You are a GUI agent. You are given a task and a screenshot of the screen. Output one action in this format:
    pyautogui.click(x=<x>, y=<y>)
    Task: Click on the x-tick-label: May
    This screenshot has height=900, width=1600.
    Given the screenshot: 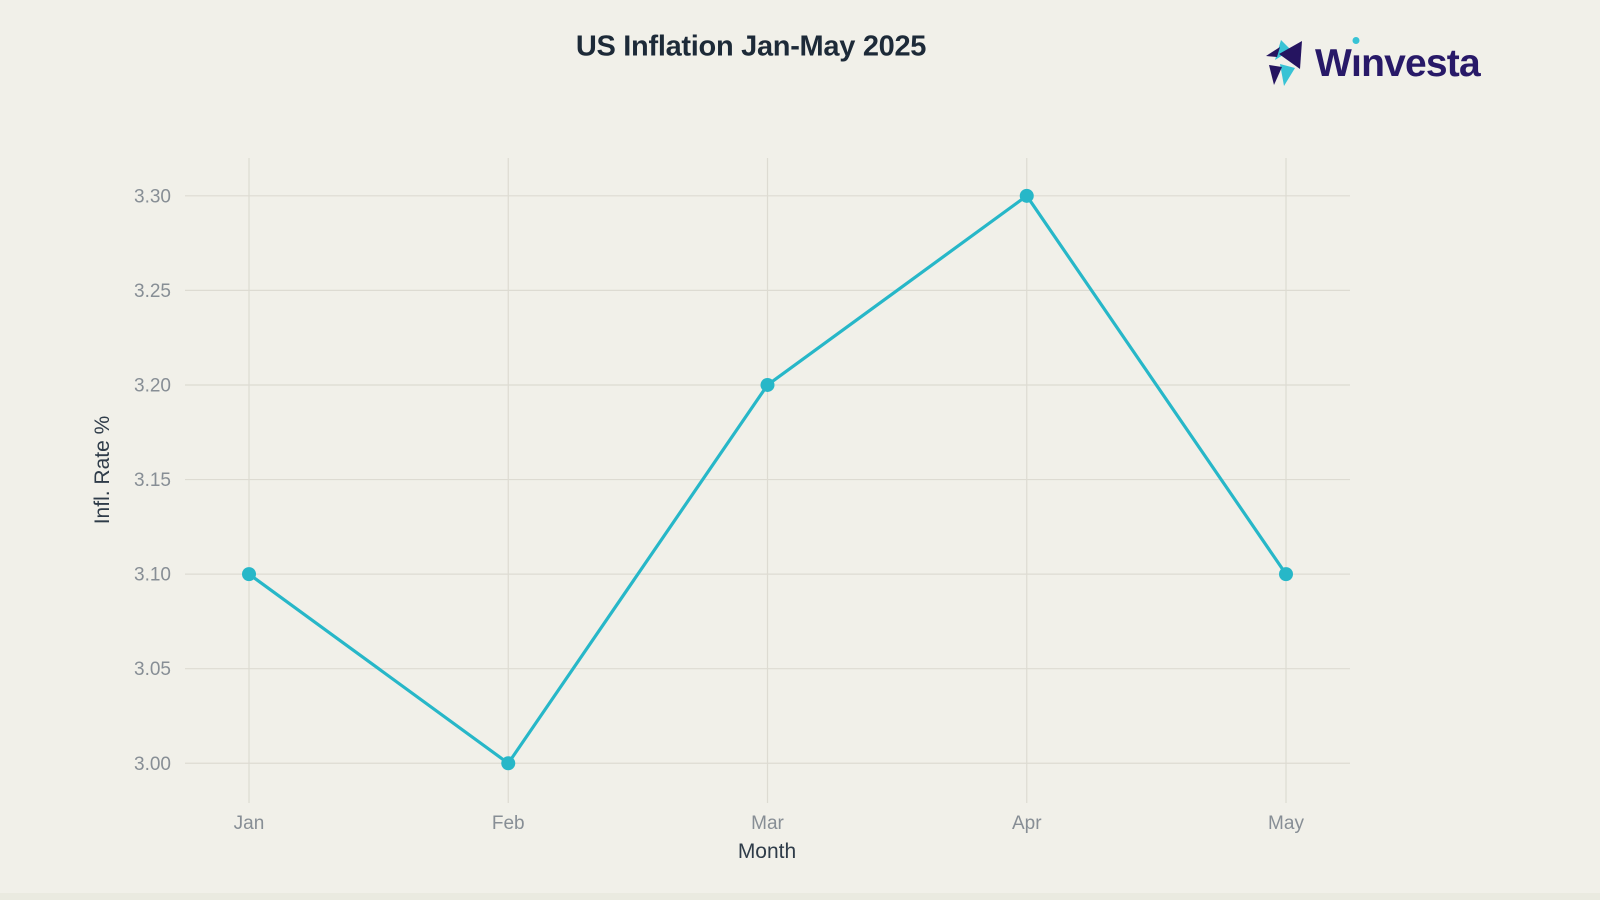 What is the action you would take?
    pyautogui.click(x=1286, y=823)
    